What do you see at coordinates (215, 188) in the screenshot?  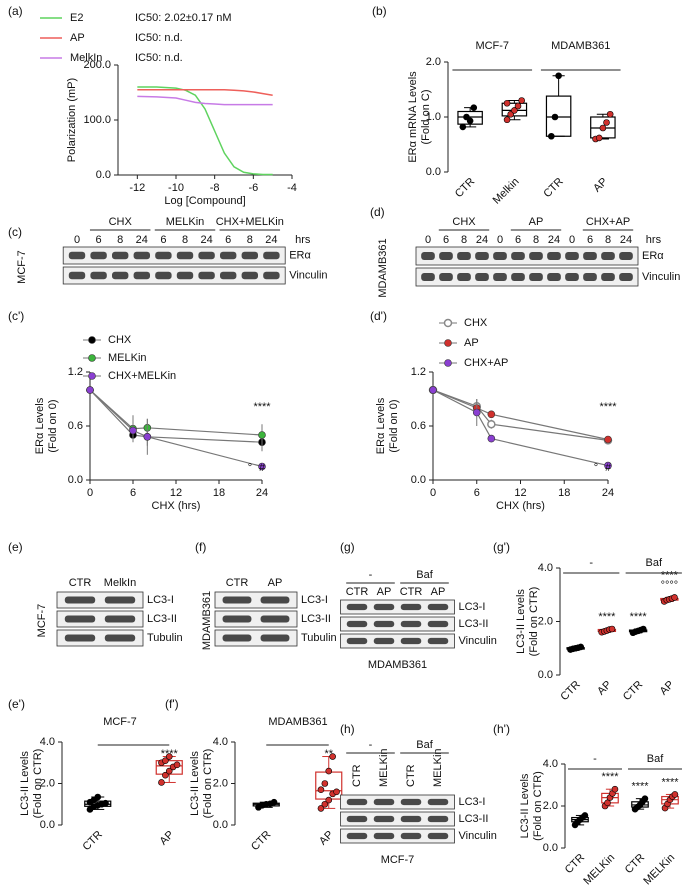 I see `x-tick-label: -8` at bounding box center [215, 188].